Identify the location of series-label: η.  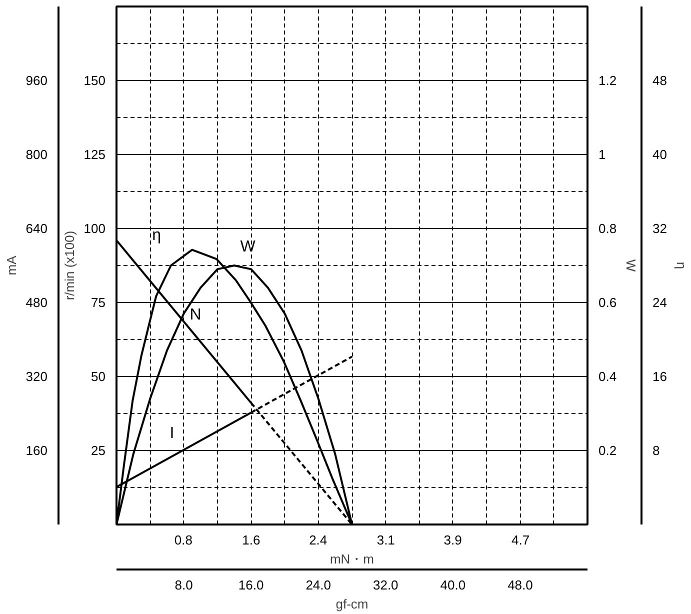
(157, 235).